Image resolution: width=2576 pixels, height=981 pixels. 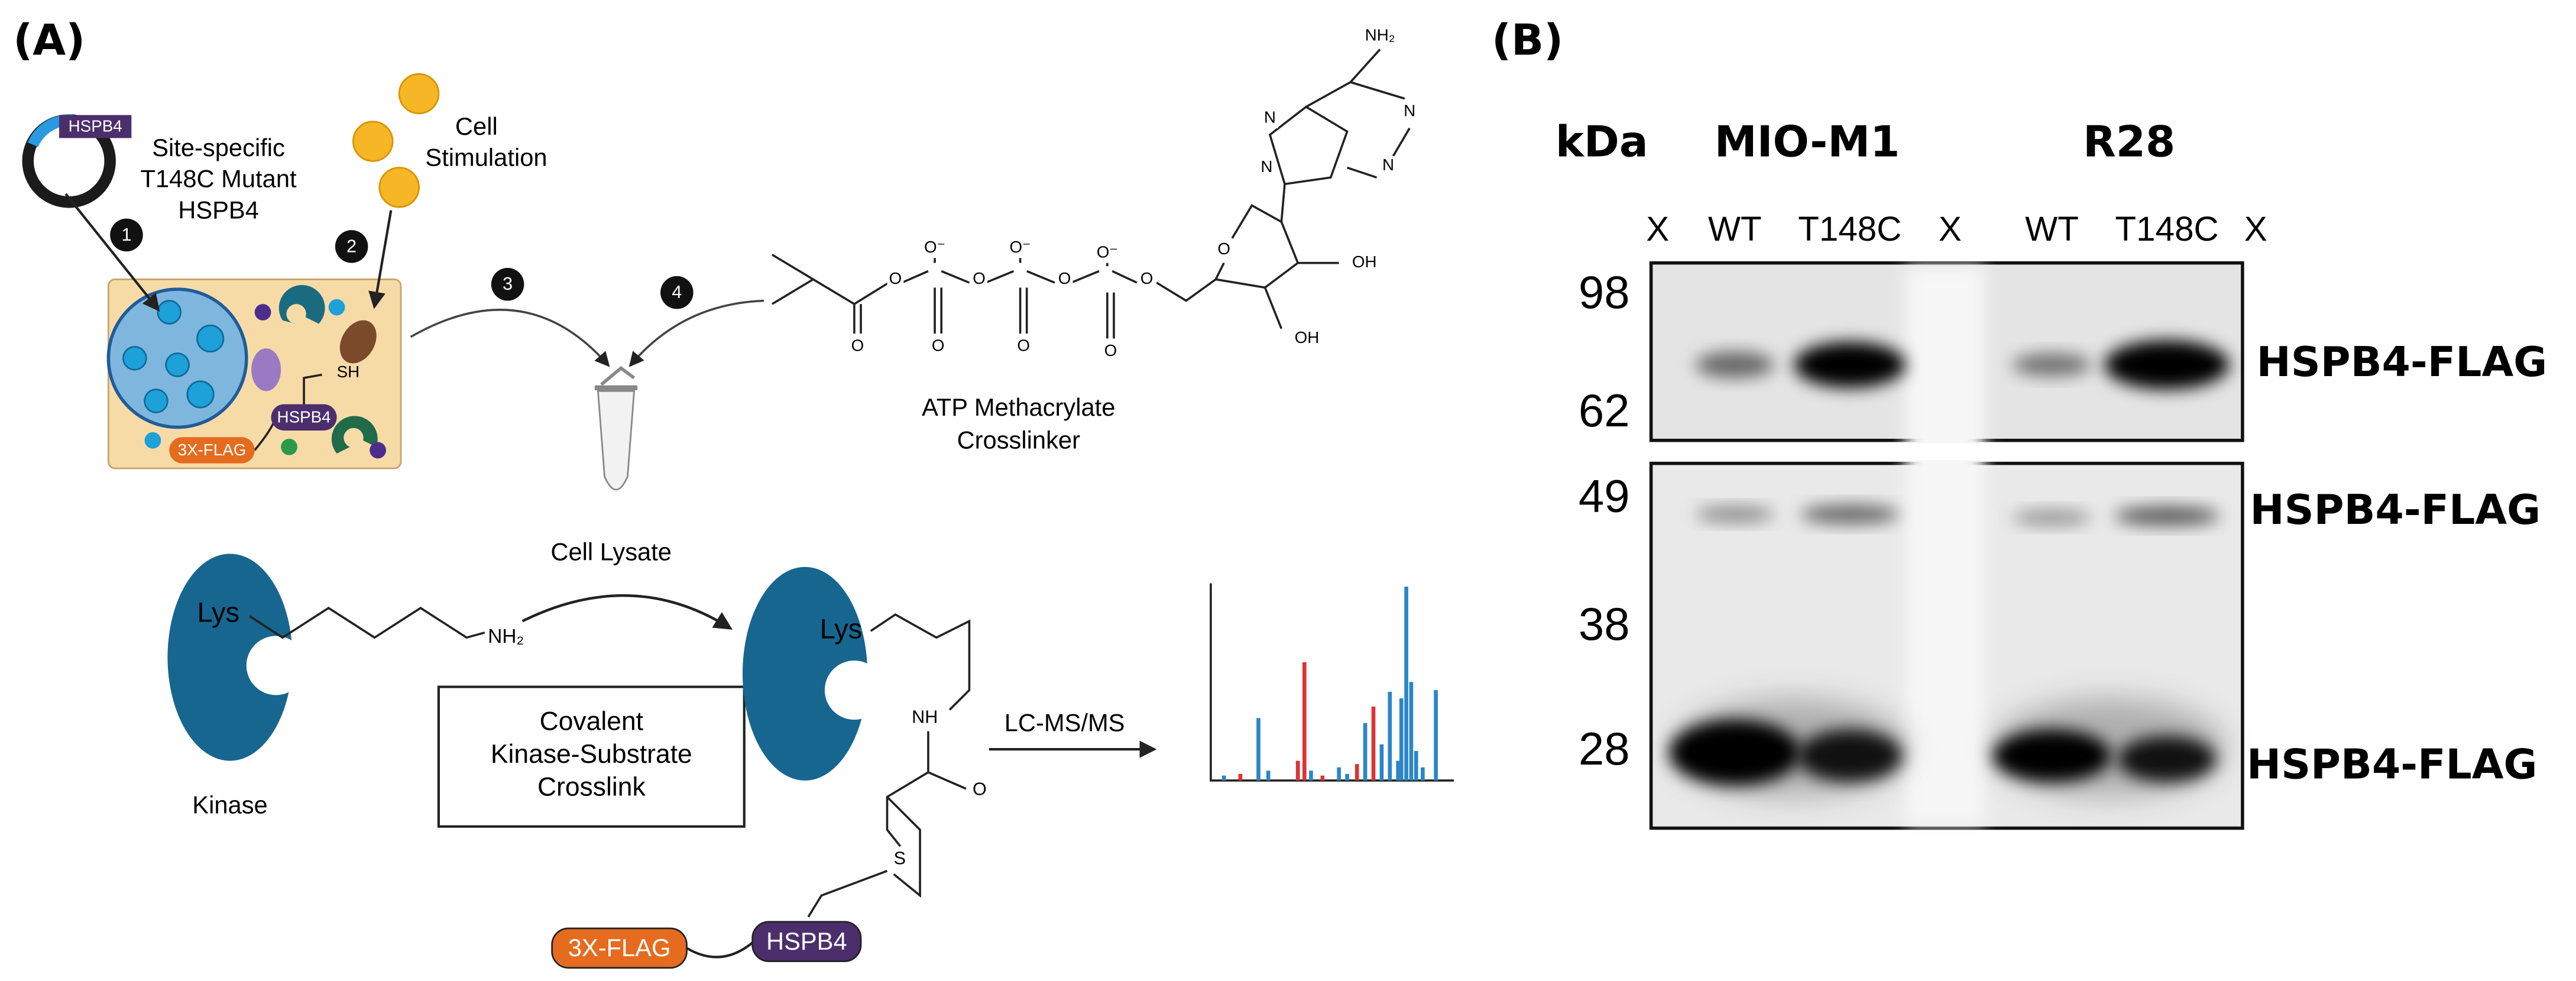 What do you see at coordinates (591, 754) in the screenshot?
I see `box-label: Kinase-Substrate` at bounding box center [591, 754].